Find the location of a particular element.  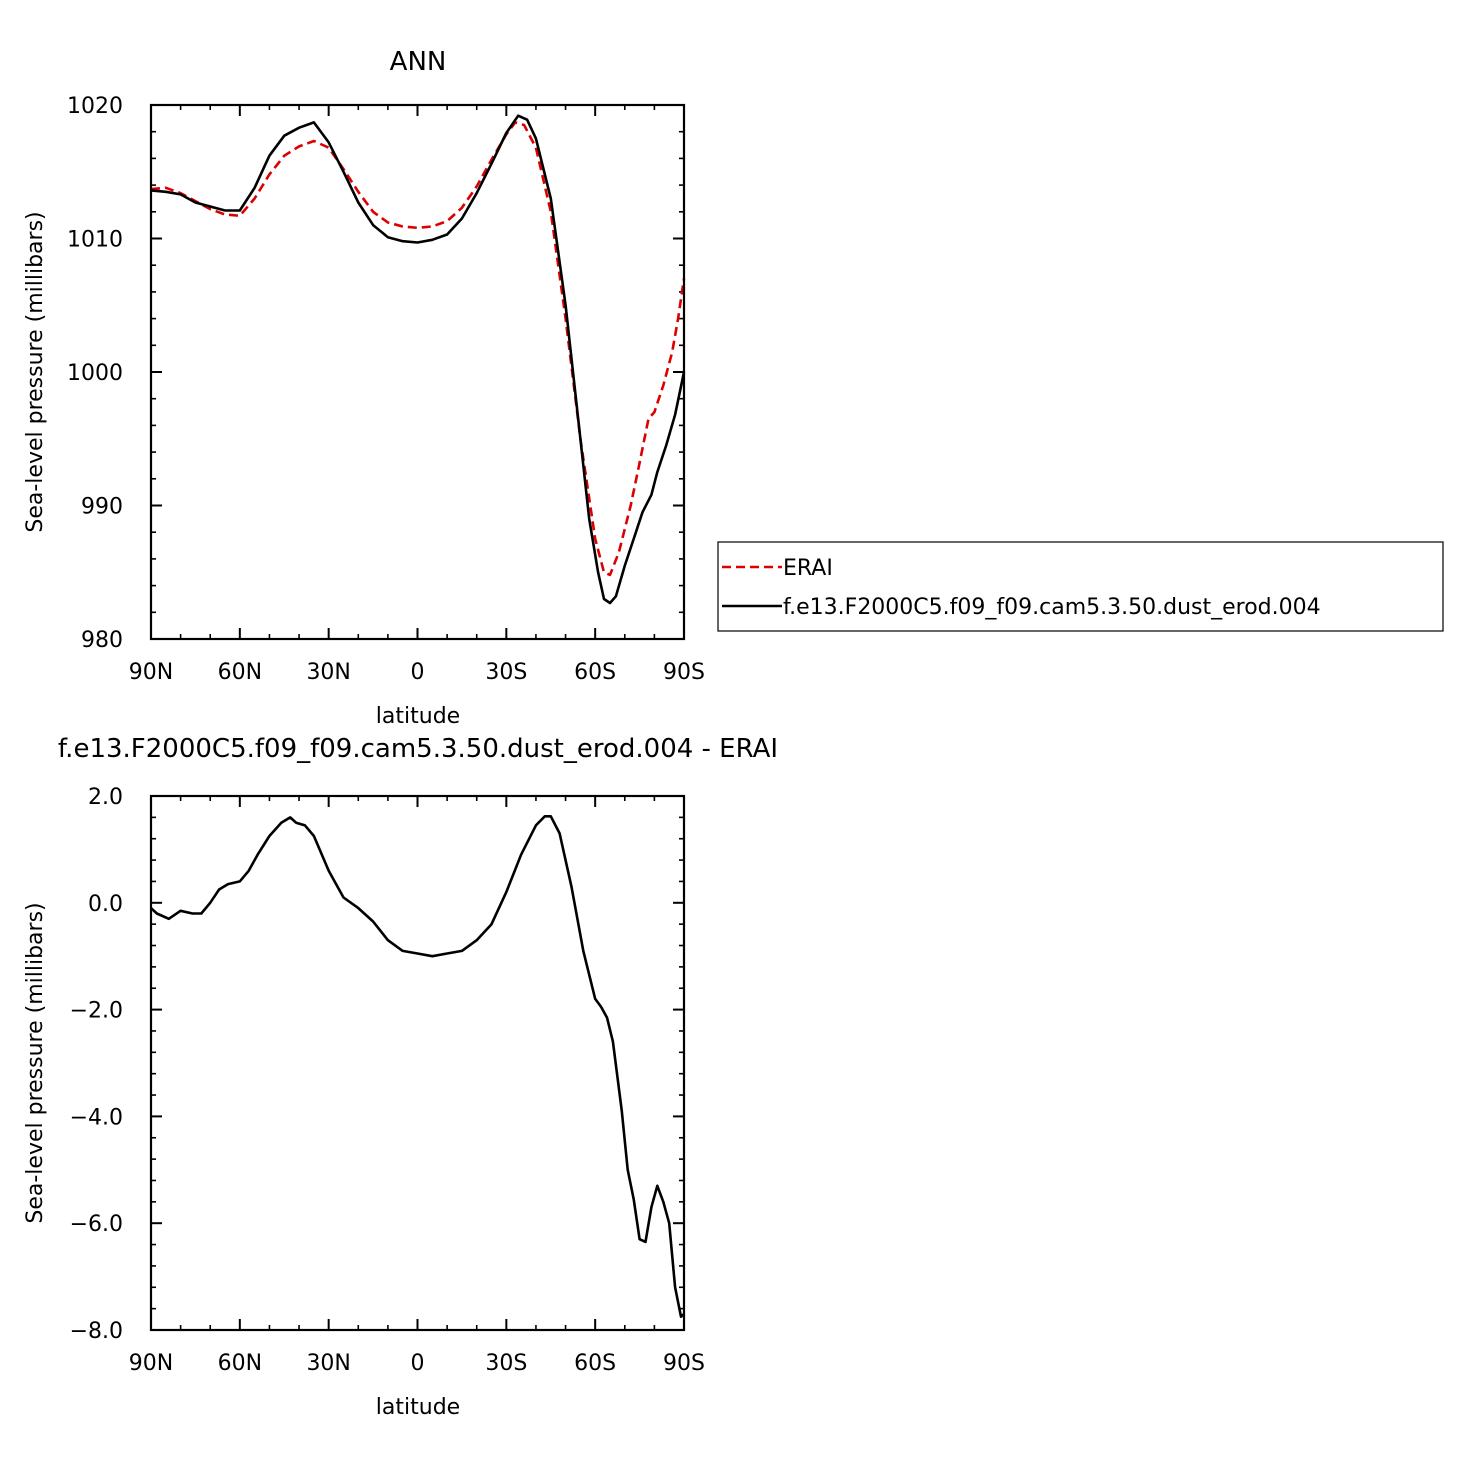

top-ytick-label: 1020 is located at coordinates (95, 106).